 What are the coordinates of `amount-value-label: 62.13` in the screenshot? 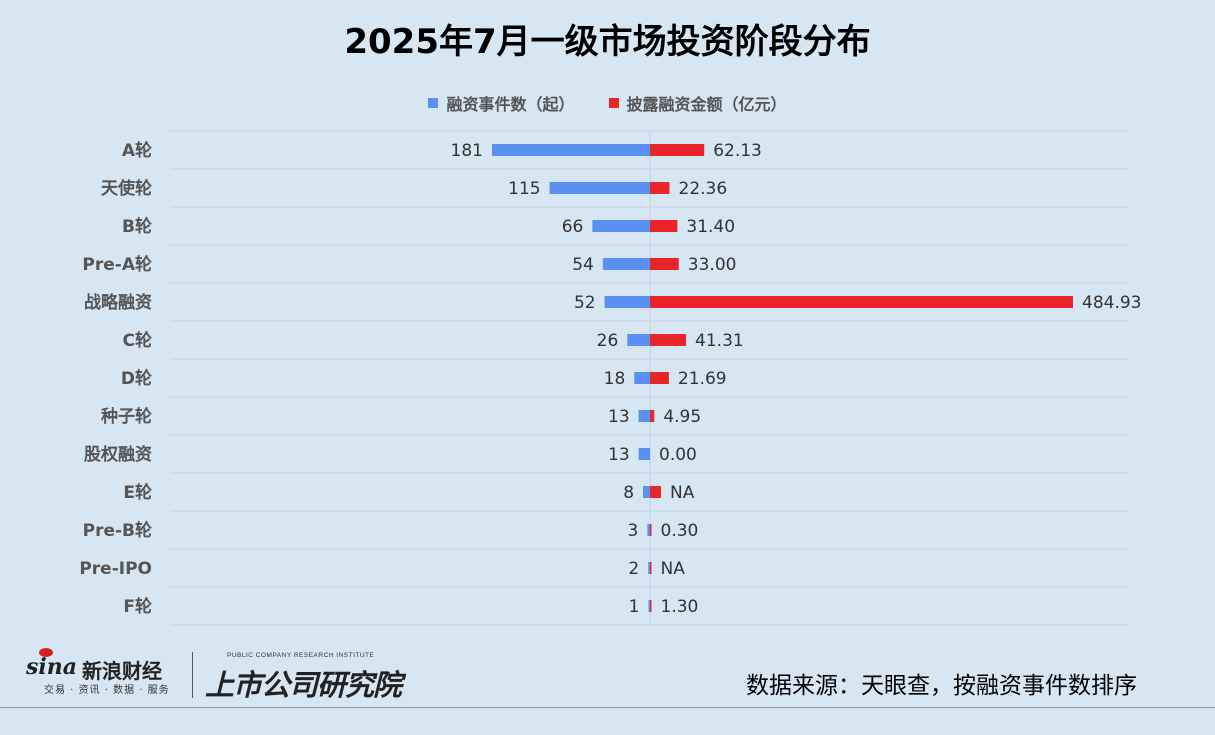 It's located at (737, 151).